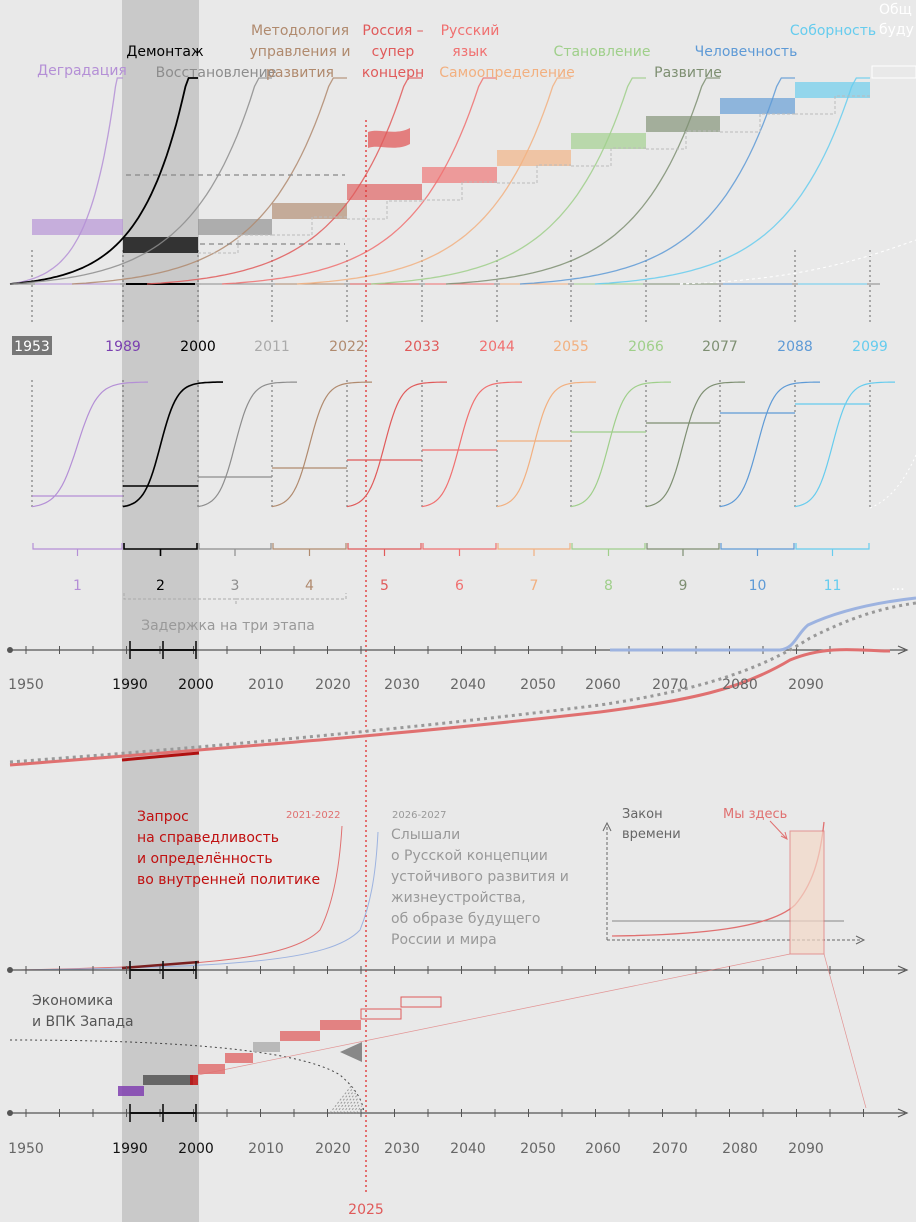 The image size is (916, 1222). I want to click on projection-line-upper, so click(494, 1014).